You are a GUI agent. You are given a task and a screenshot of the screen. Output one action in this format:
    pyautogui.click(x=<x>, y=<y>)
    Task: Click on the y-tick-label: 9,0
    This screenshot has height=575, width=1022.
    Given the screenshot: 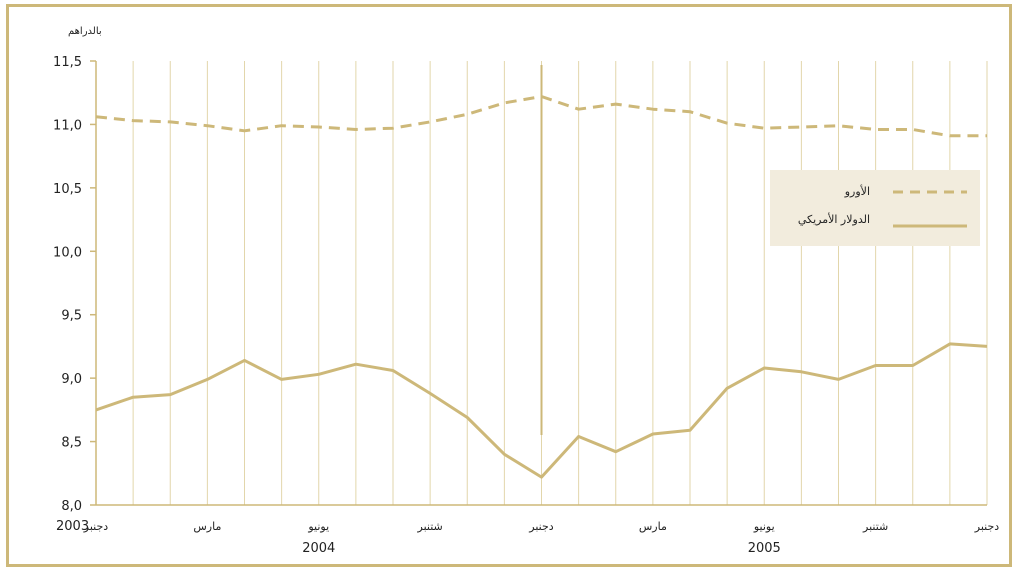 What is the action you would take?
    pyautogui.click(x=71, y=379)
    